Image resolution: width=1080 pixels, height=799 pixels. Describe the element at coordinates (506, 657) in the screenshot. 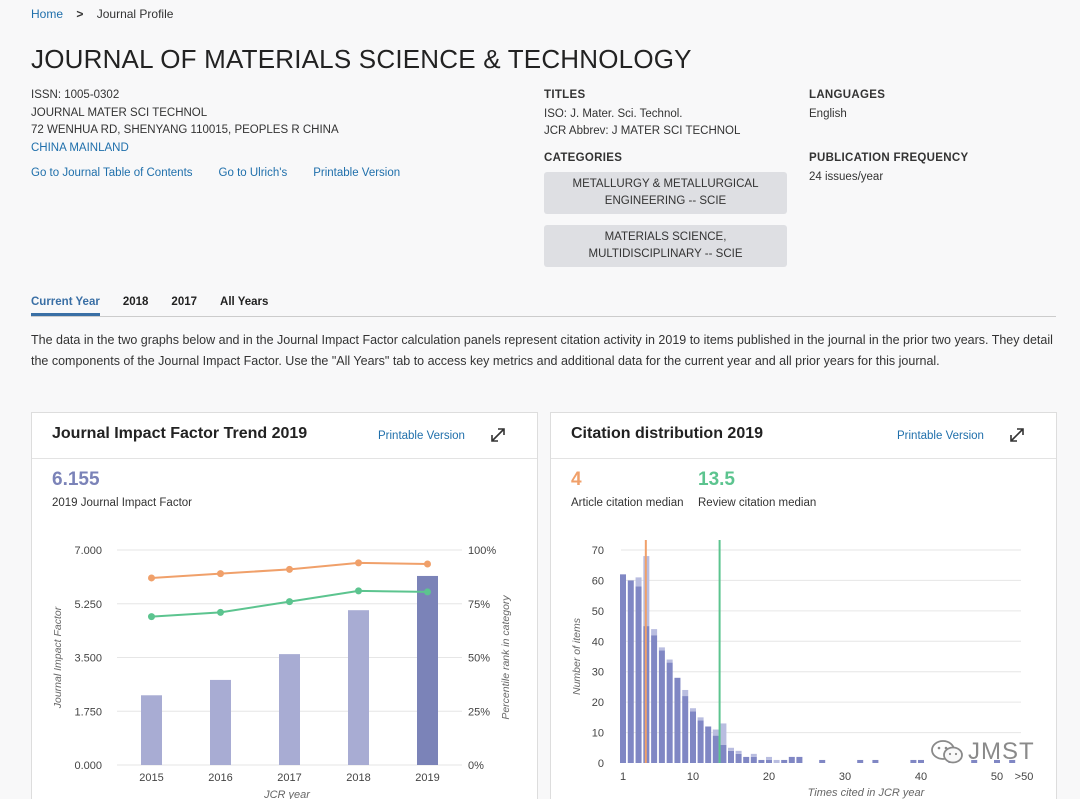

I see `y2-axis-label: Percentile rank in category` at that location.